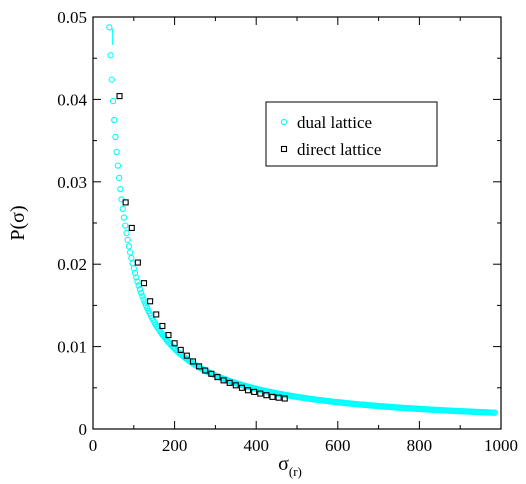  What do you see at coordinates (83, 429) in the screenshot?
I see `y-tick-label: 0` at bounding box center [83, 429].